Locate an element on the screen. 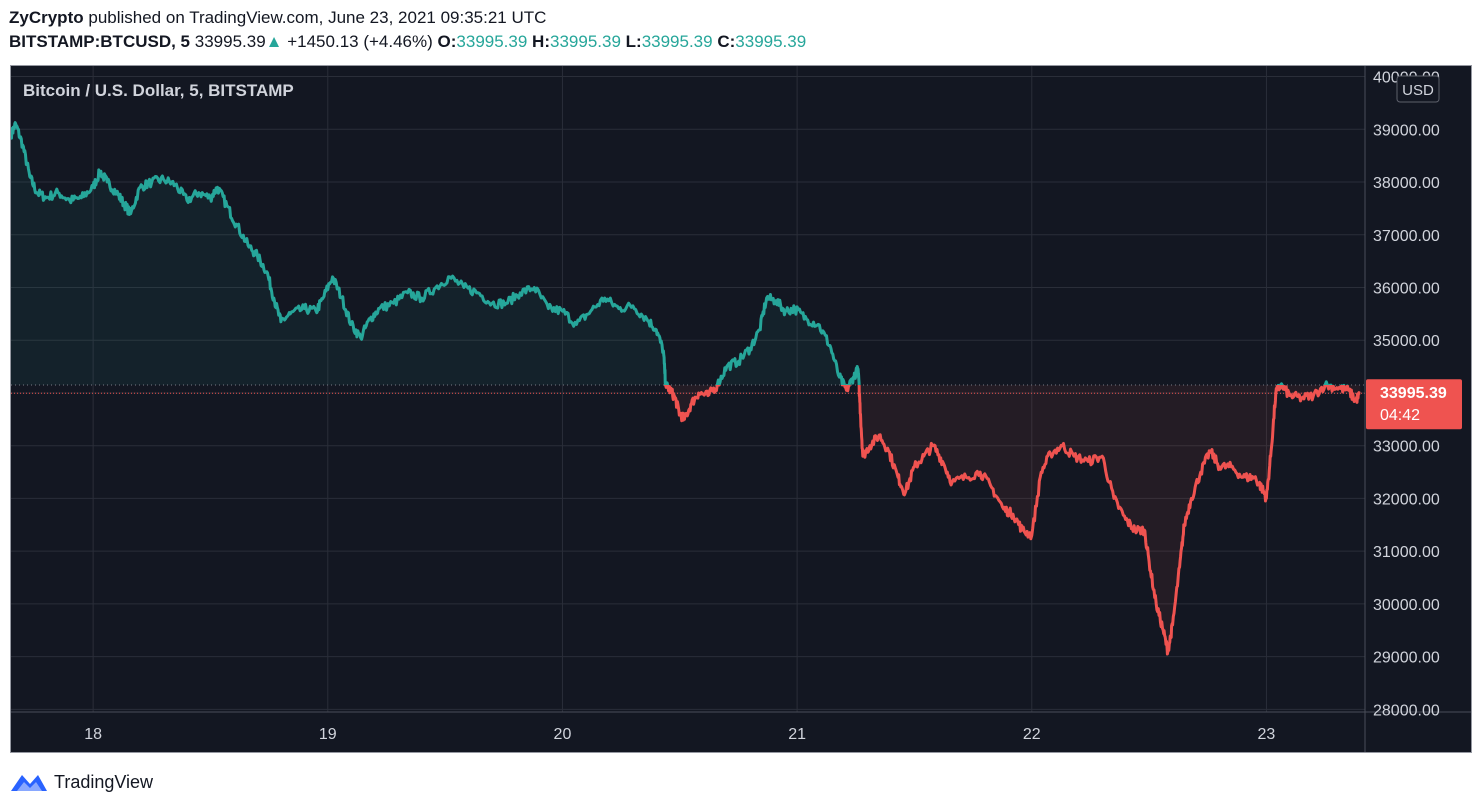  currency-label: USD is located at coordinates (1418, 90).